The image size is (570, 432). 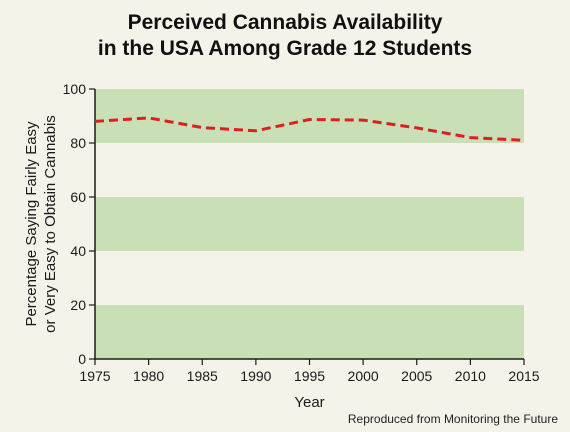 I want to click on x-tick-label: 1980, so click(x=148, y=376).